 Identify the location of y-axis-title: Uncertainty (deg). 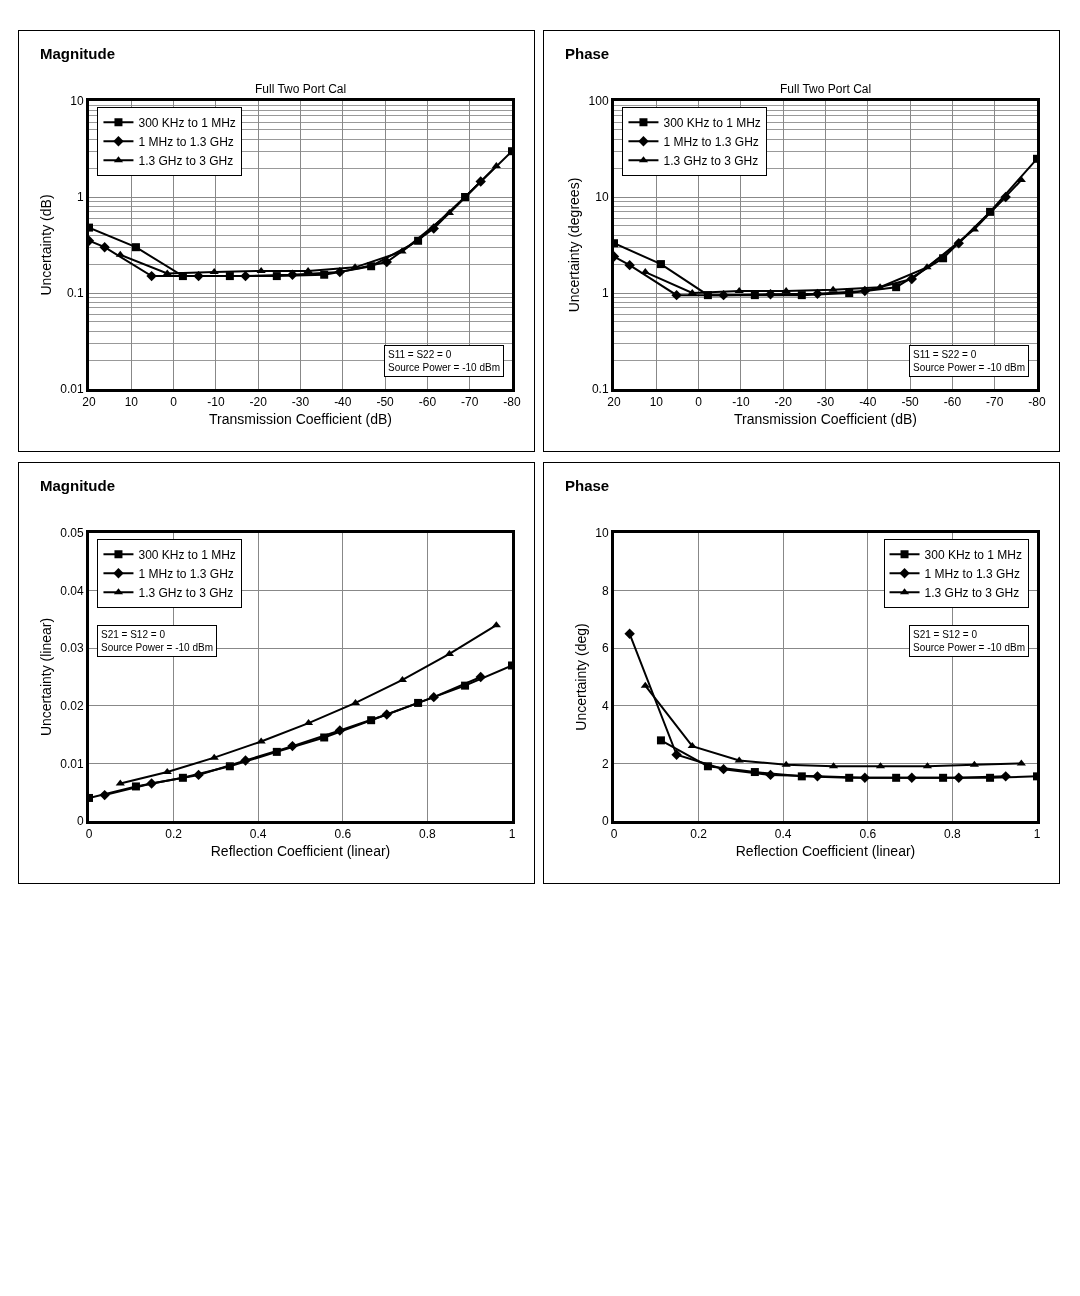
(580, 677).